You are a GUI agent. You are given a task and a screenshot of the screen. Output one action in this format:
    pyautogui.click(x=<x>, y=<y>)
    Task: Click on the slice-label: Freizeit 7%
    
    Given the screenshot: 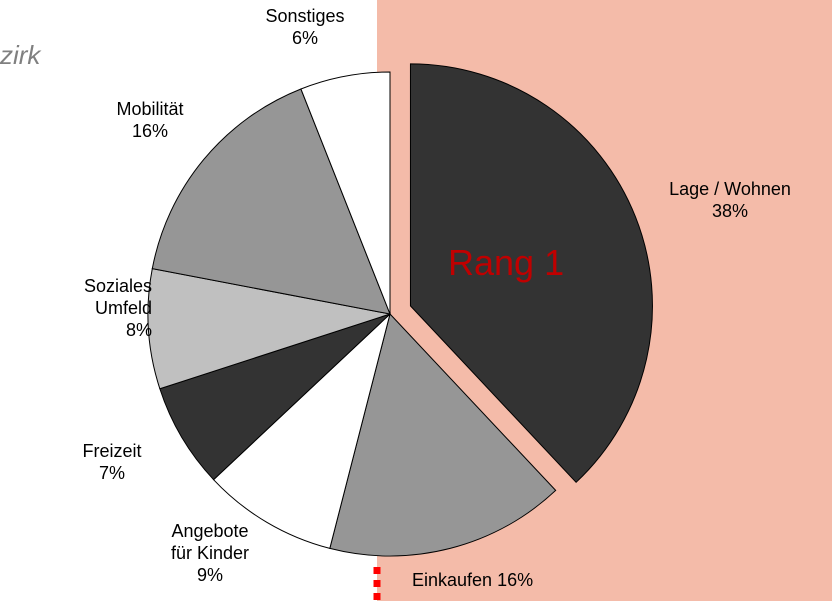 What is the action you would take?
    pyautogui.click(x=112, y=462)
    